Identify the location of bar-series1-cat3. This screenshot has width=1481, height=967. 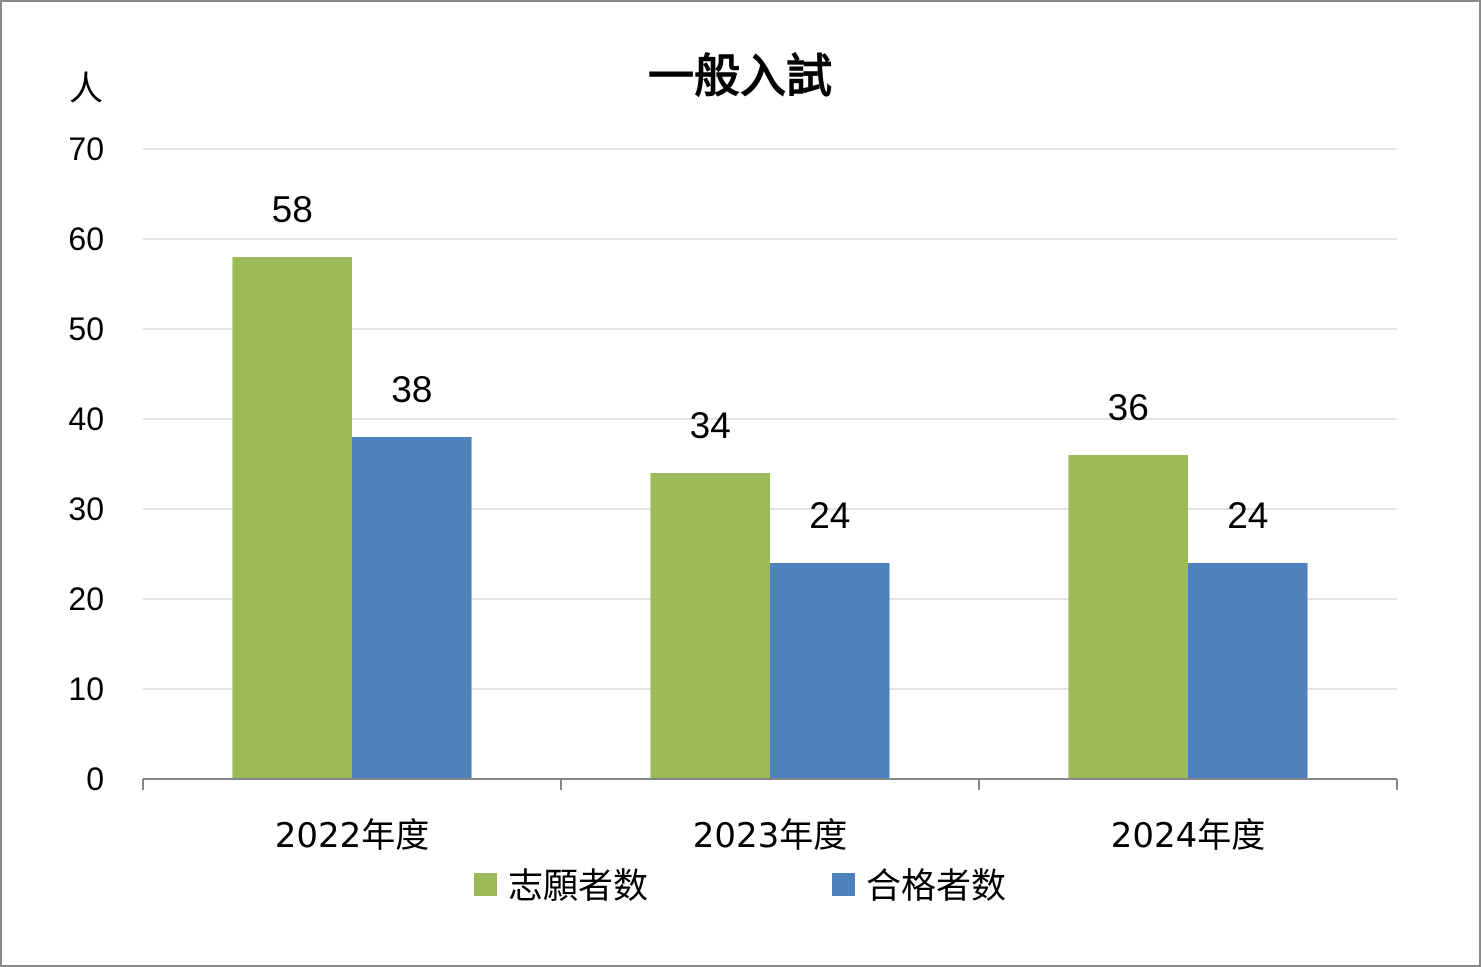
(1128, 617).